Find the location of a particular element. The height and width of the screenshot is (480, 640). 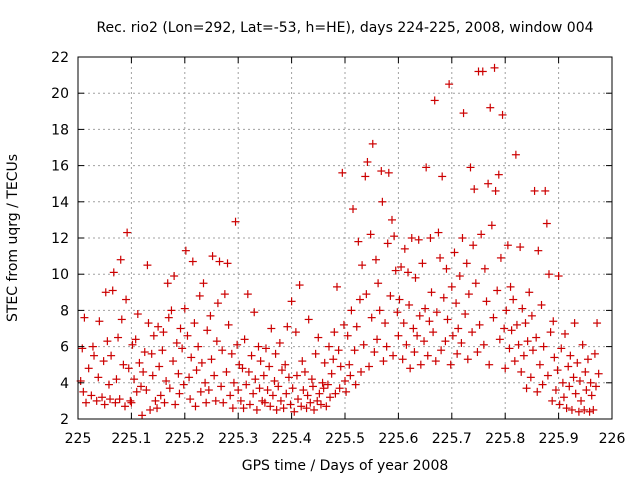

y-axis-label: STEC from uqrg / TECUs is located at coordinates (13, 238).